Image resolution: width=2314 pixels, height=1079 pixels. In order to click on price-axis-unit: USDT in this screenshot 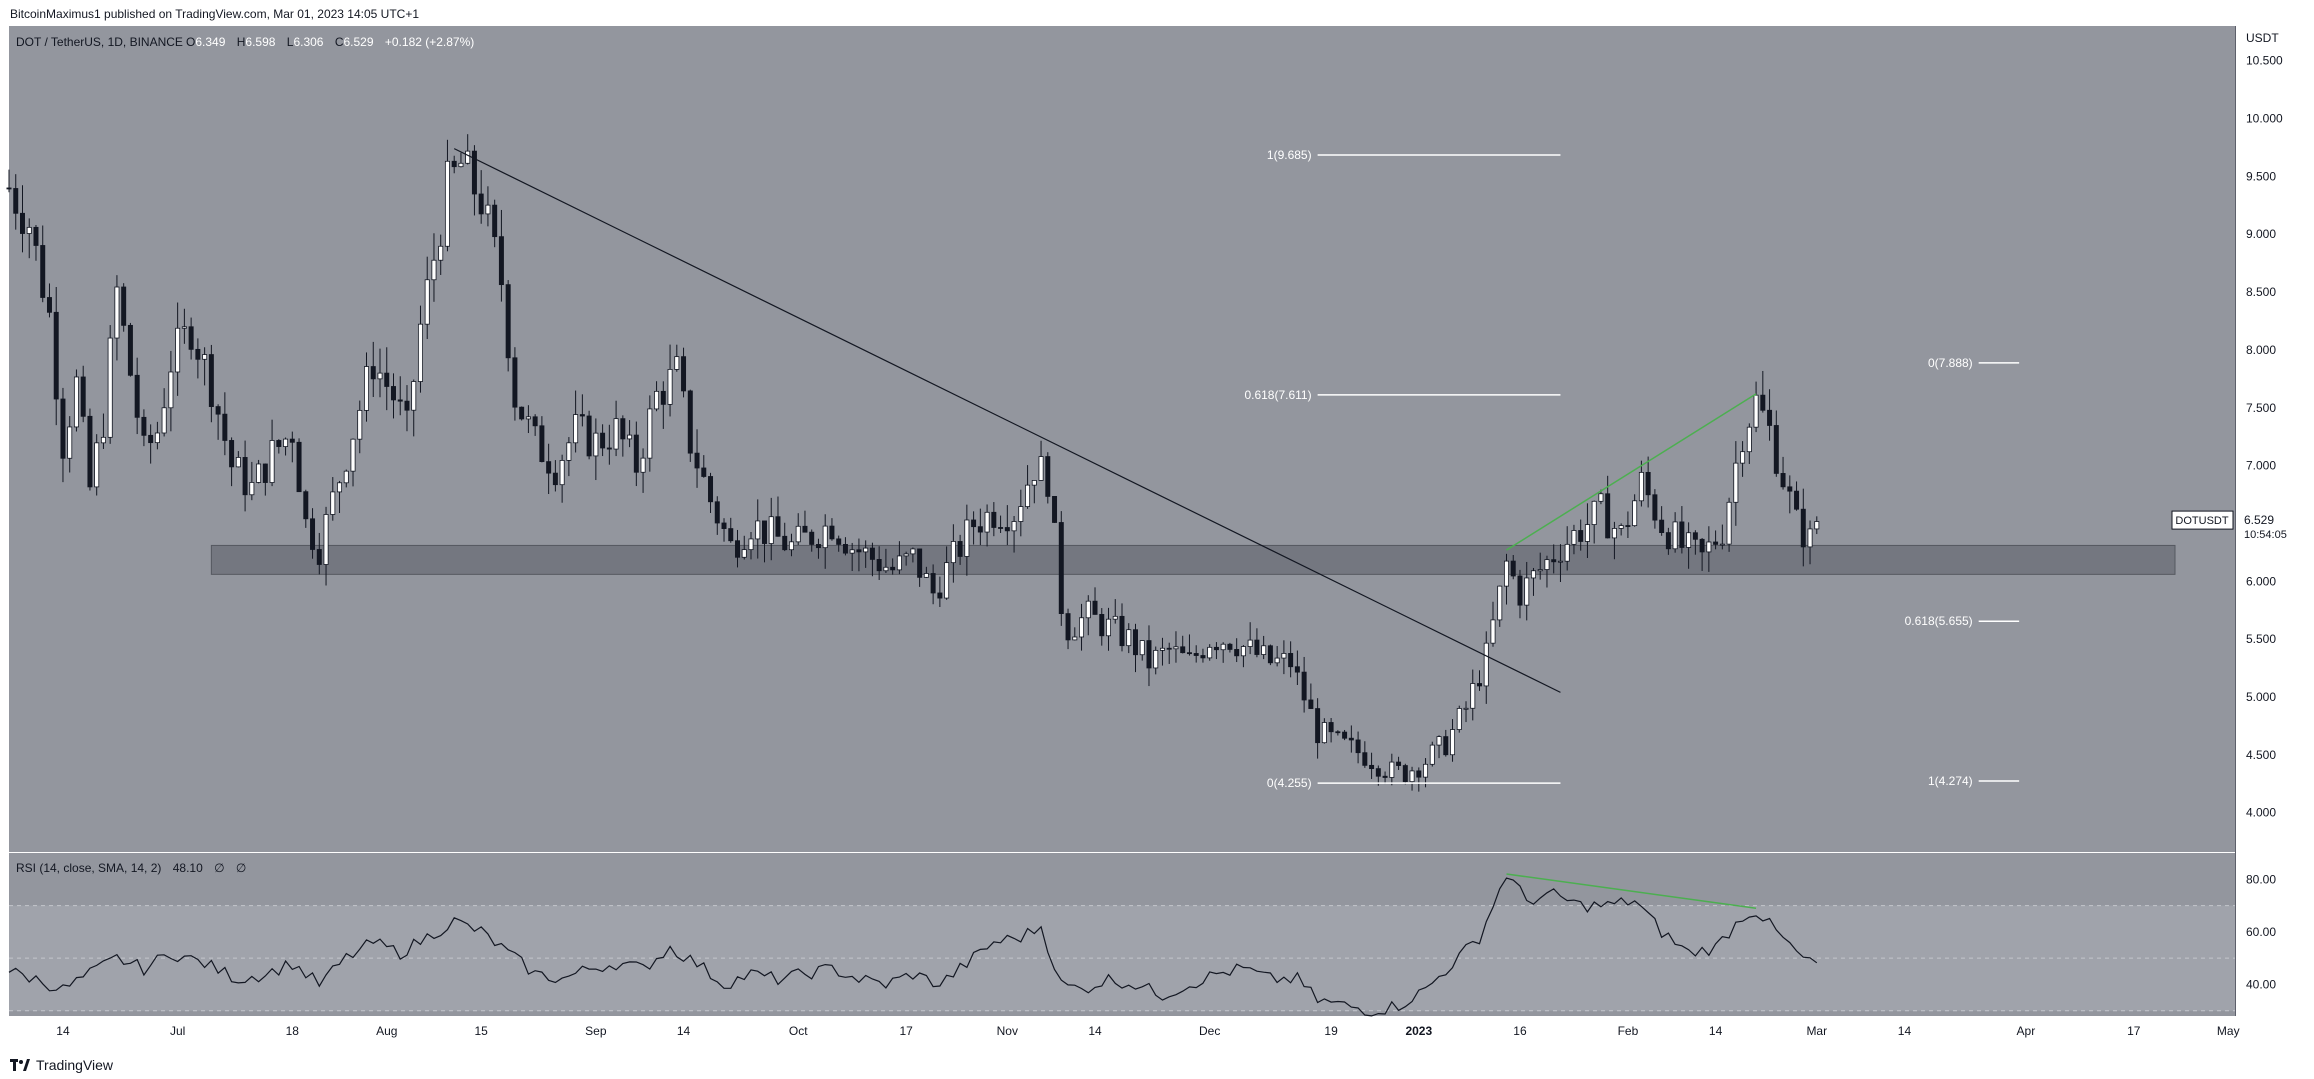, I will do `click(2262, 38)`.